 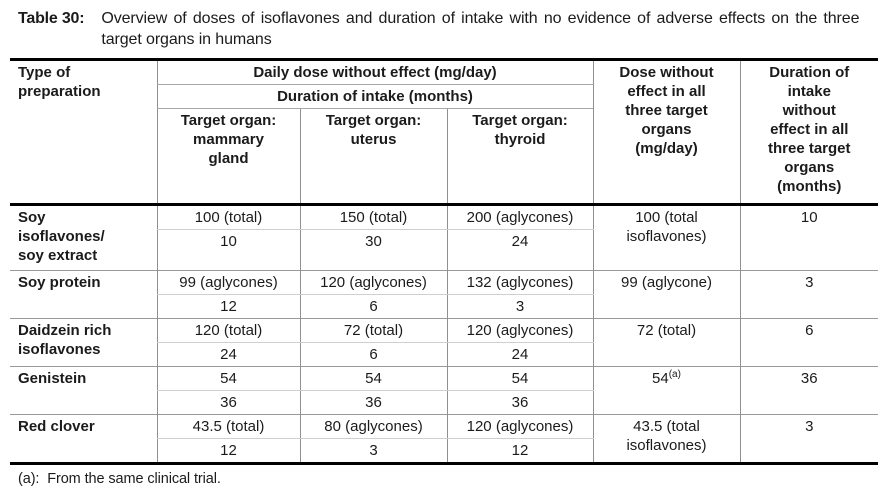 I want to click on uterus-duration-cell: 30, so click(x=373, y=250).